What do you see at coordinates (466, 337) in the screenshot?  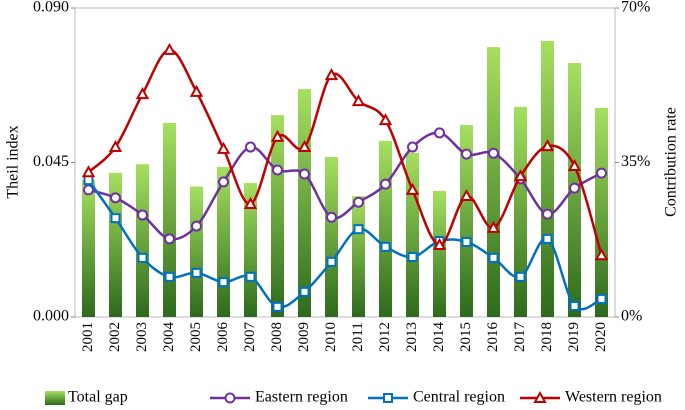 I see `x-tick-label: 2015` at bounding box center [466, 337].